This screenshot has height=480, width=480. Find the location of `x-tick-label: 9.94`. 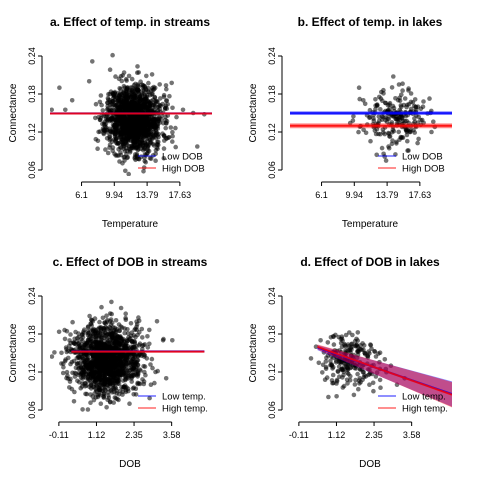

x-tick-label: 9.94 is located at coordinates (115, 195).